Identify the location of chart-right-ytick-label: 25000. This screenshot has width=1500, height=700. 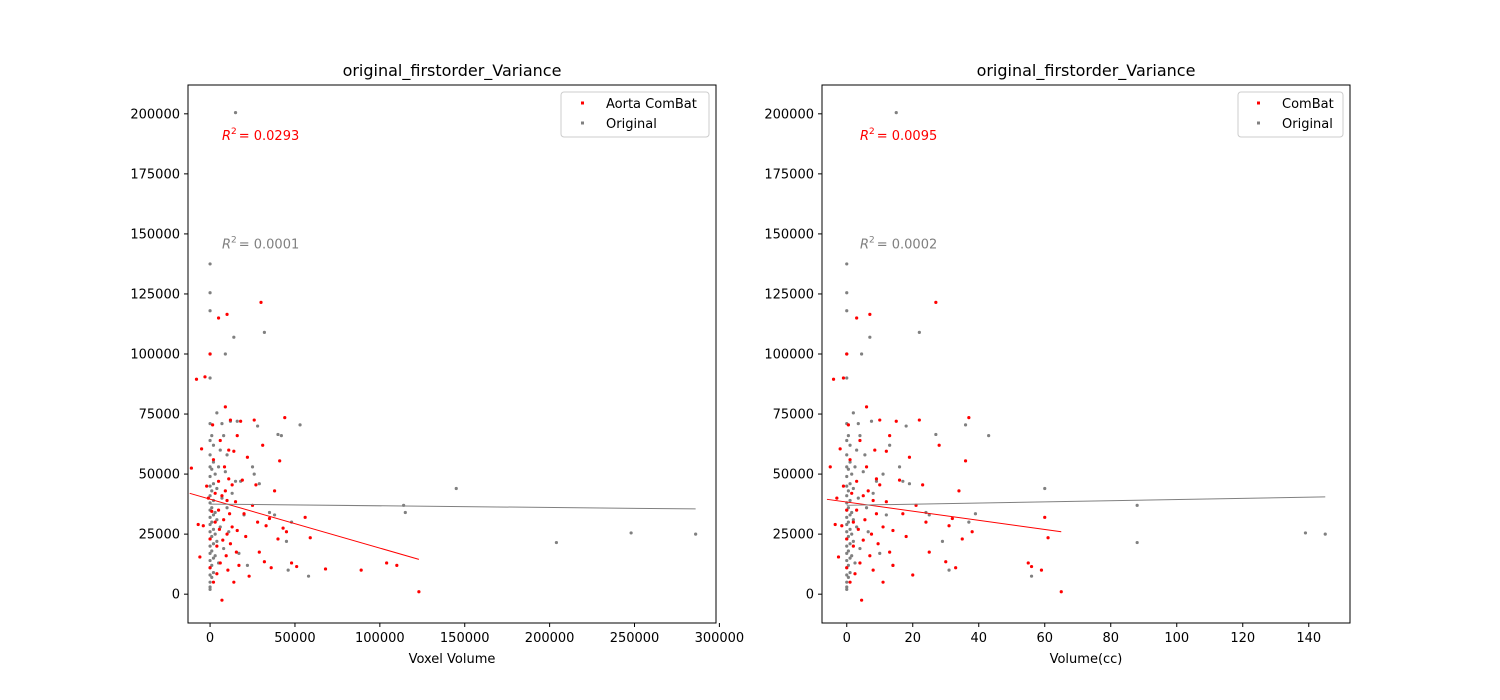
(793, 535).